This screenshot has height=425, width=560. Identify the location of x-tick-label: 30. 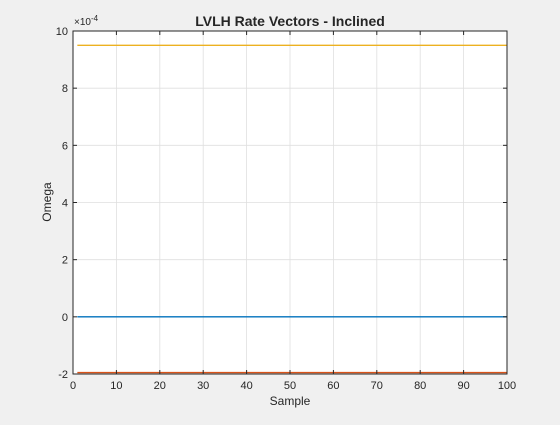
(203, 386).